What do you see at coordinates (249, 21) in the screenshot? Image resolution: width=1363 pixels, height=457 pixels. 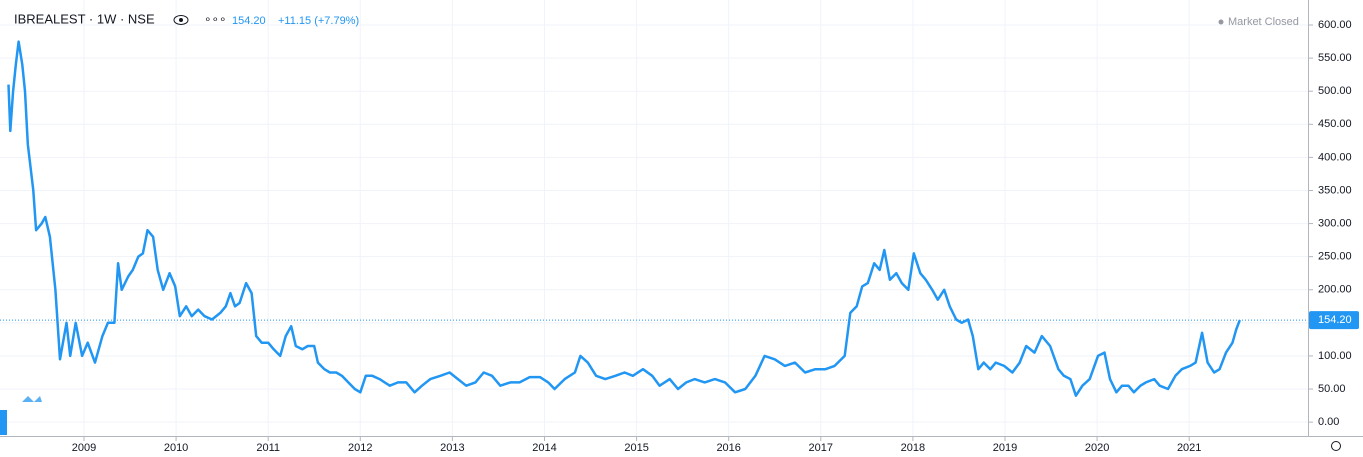 I see `price: 154.20` at bounding box center [249, 21].